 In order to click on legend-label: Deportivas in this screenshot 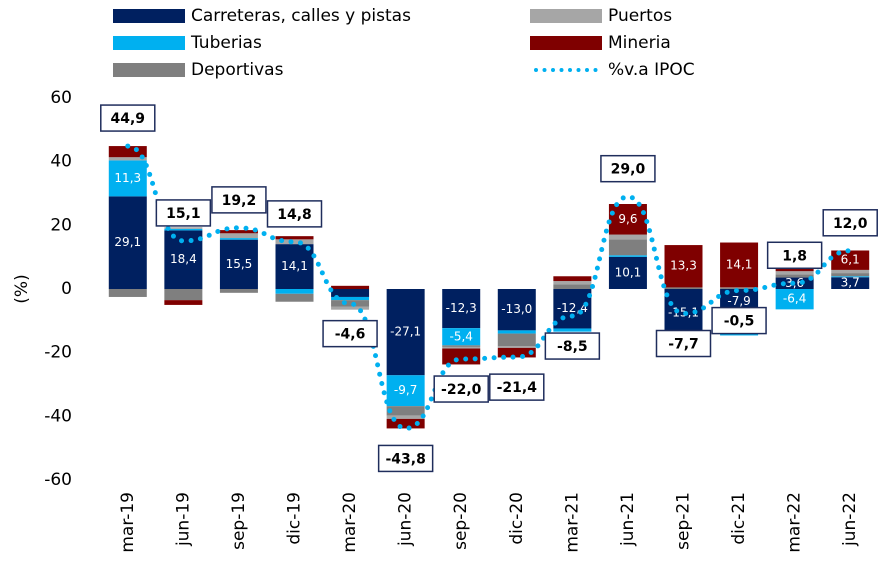, I will do `click(237, 70)`.